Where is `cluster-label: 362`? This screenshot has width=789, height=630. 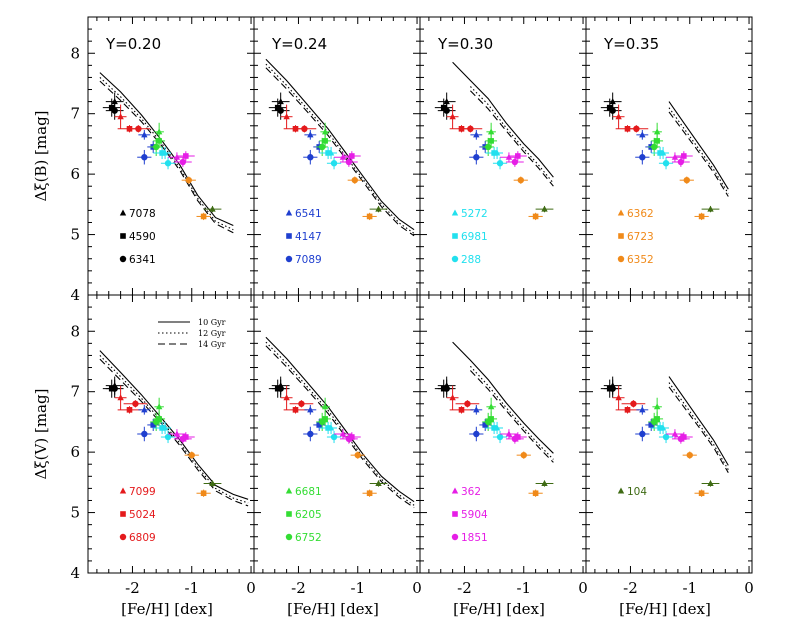 cluster-label: 362 is located at coordinates (471, 492).